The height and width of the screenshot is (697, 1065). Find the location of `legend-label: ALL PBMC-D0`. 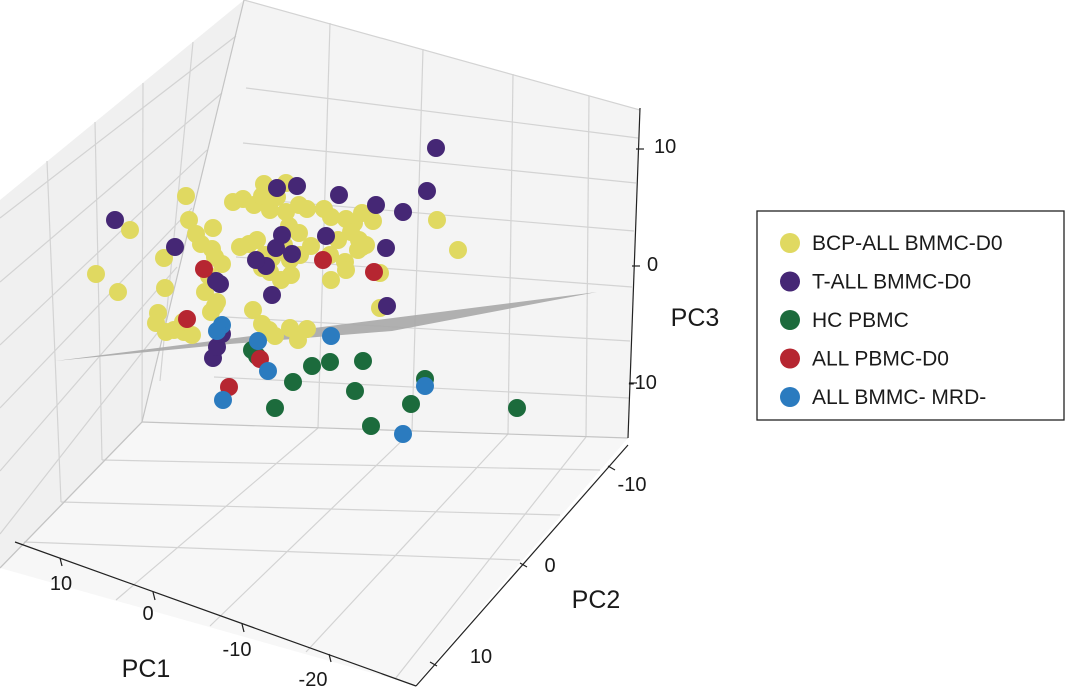

legend-label: ALL PBMC-D0 is located at coordinates (880, 359).